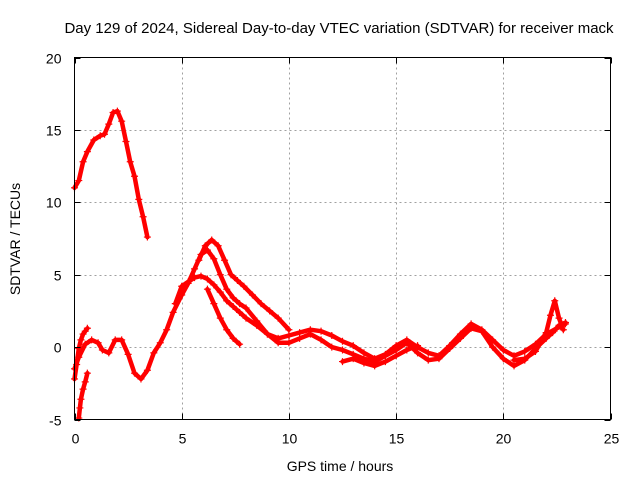 This screenshot has height=480, width=640. Describe the element at coordinates (340, 466) in the screenshot. I see `x-axis-label: GPS time / hours` at that location.